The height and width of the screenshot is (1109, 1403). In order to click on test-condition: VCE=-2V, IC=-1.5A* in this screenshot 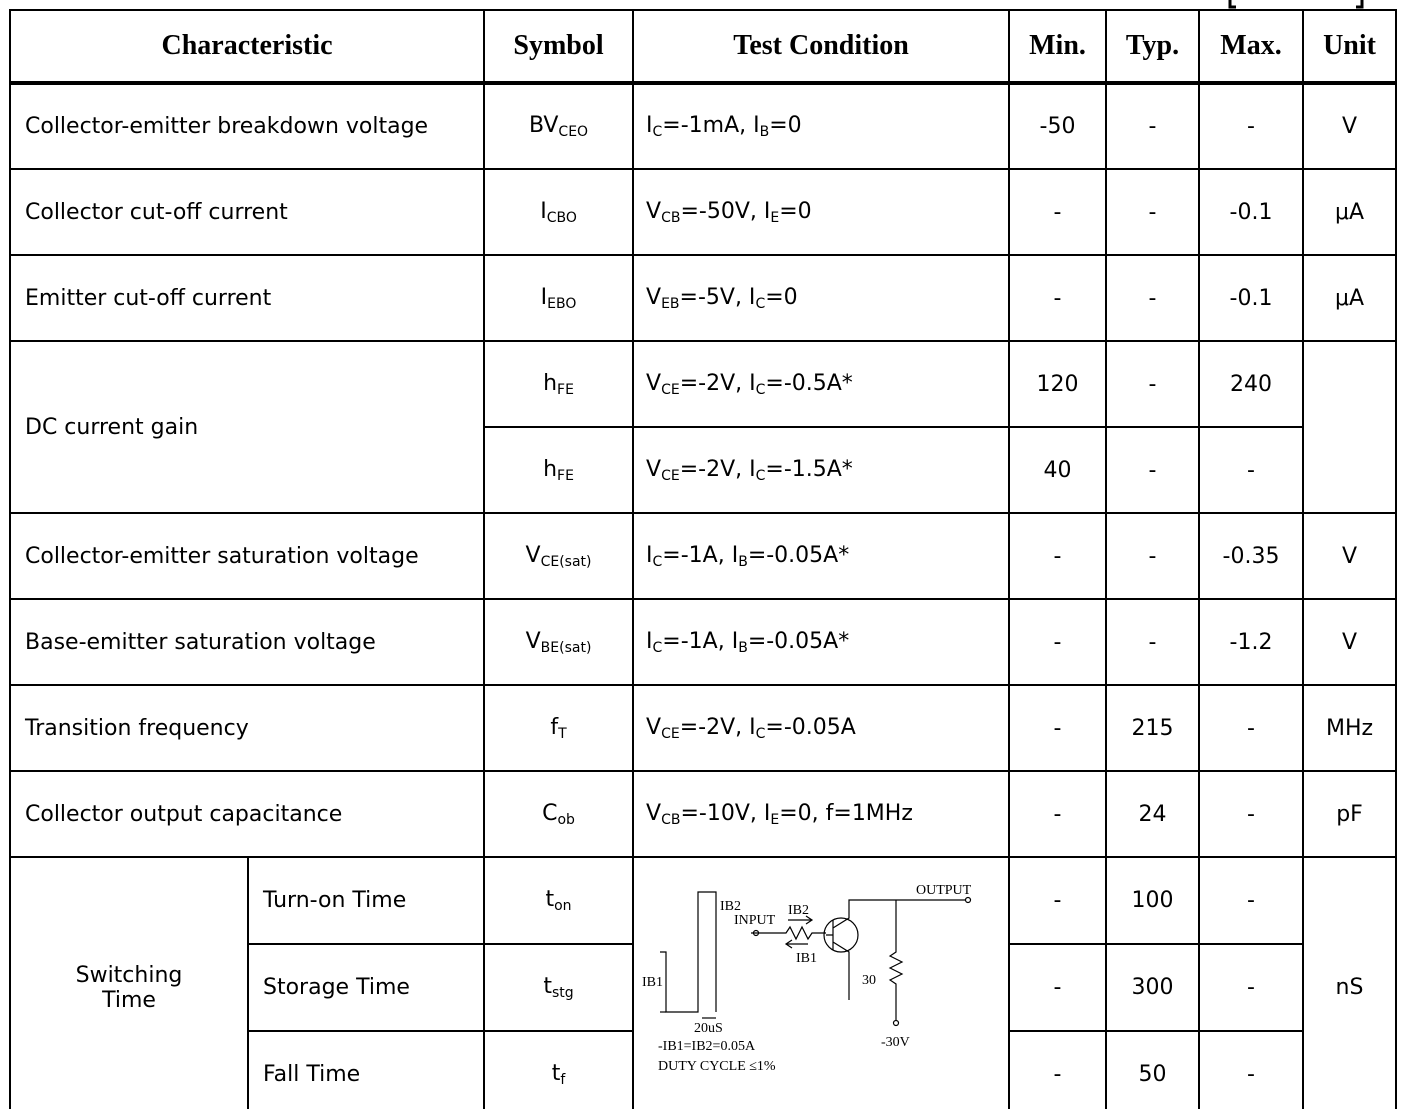, I will do `click(821, 470)`.